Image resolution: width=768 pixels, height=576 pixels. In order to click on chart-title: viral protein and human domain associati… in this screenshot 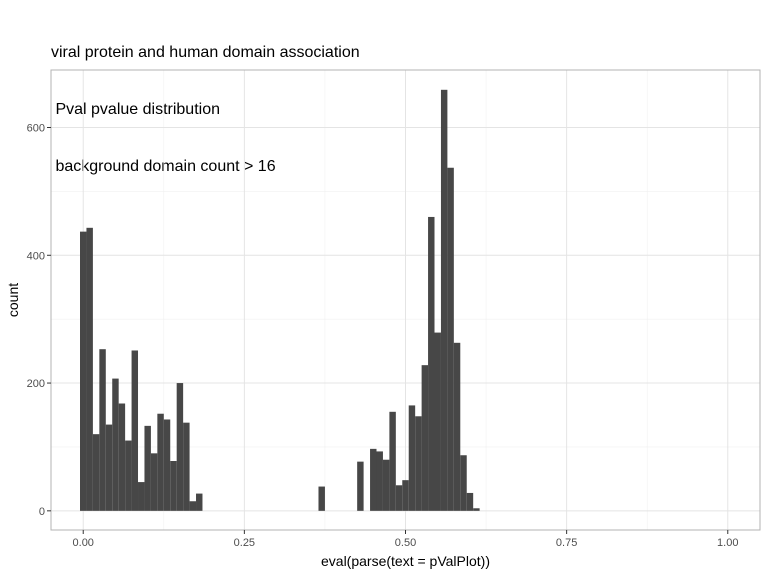, I will do `click(205, 109)`.